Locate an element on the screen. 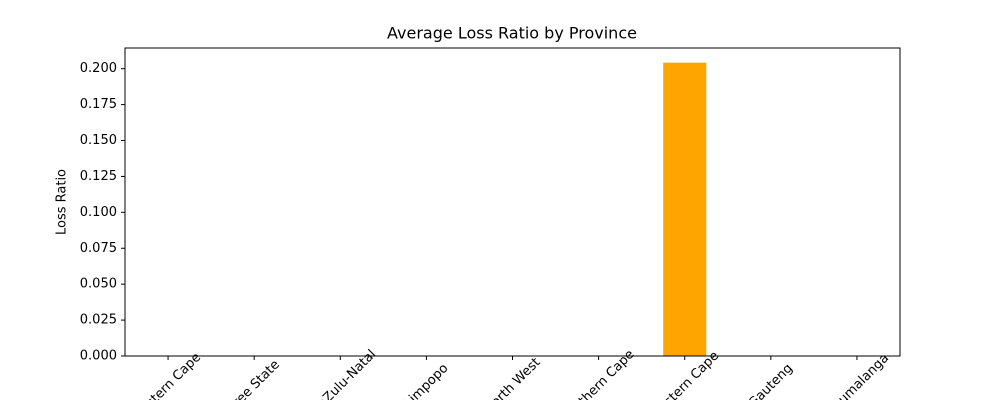 This screenshot has width=1000, height=400. y-tick-label: 0.100 is located at coordinates (98, 212).